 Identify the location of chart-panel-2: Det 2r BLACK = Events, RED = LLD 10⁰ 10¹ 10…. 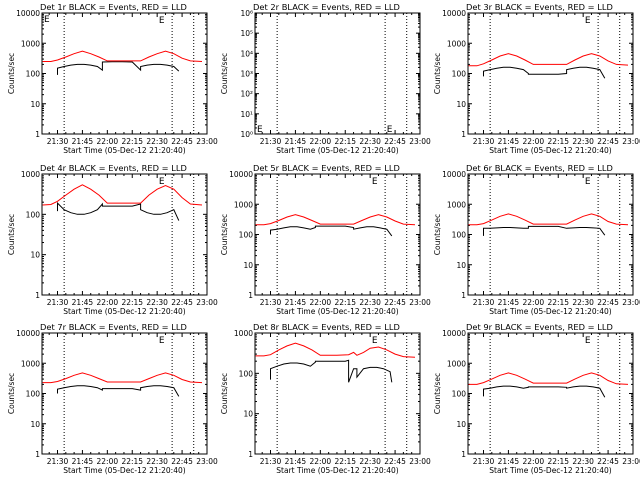
(325, 78).